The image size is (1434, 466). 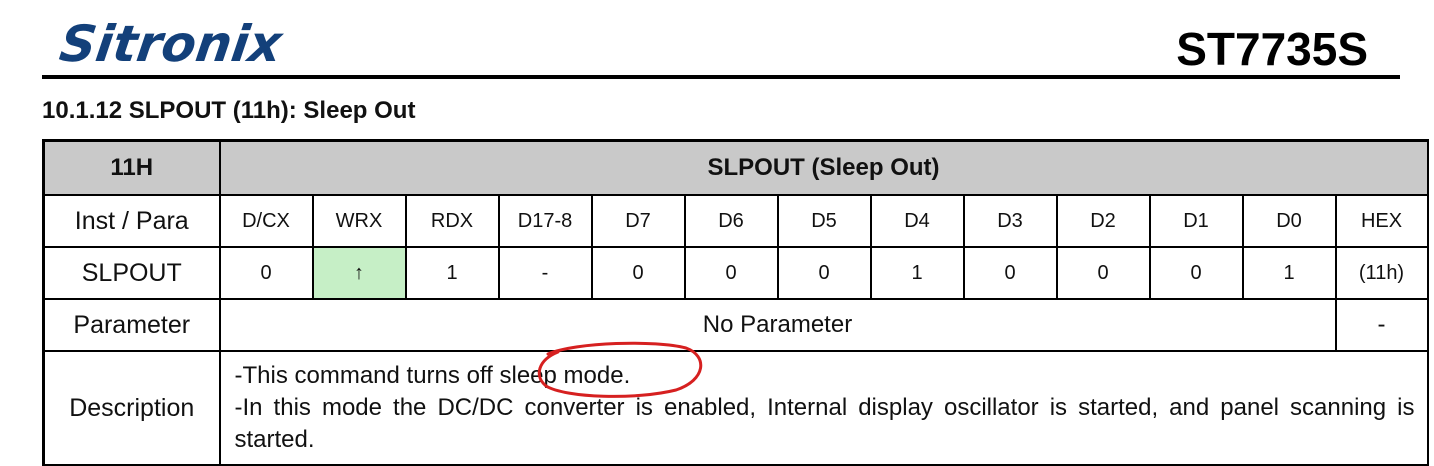 What do you see at coordinates (1103, 221) in the screenshot?
I see `column-header: D2` at bounding box center [1103, 221].